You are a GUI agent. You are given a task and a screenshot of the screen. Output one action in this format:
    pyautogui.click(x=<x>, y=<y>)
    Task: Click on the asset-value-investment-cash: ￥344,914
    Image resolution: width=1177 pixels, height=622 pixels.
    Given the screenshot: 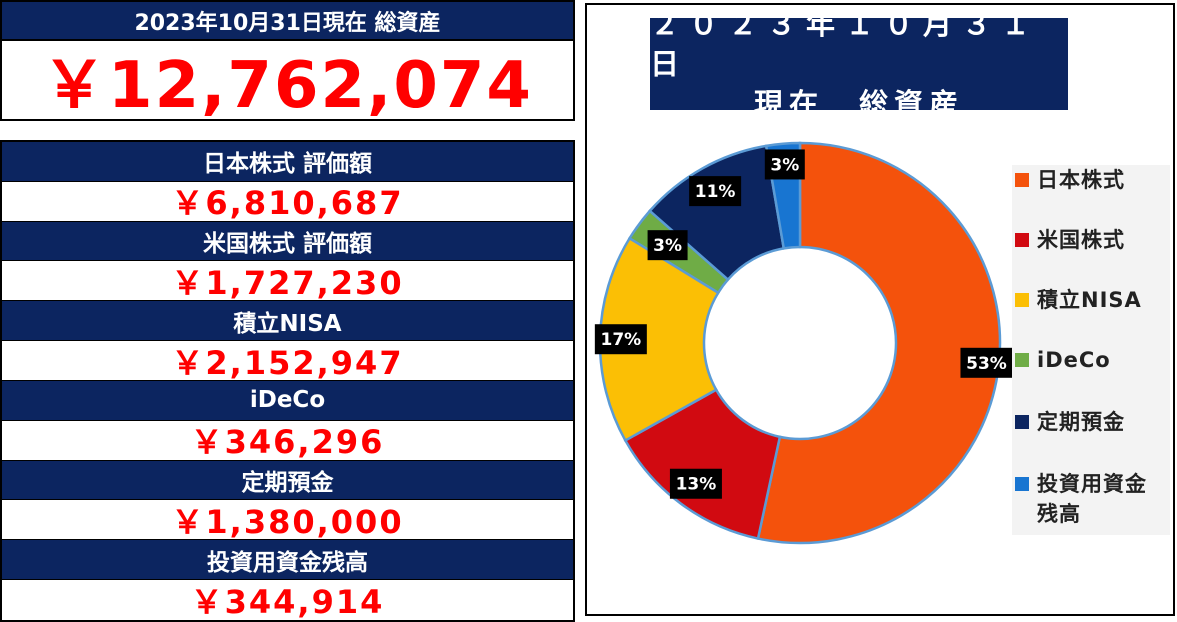 What is the action you would take?
    pyautogui.click(x=287, y=600)
    